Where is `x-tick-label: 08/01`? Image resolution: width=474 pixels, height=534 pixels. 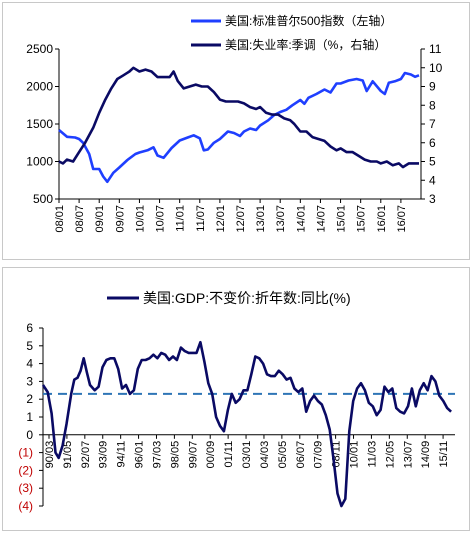
x-tick-label: 08/01 is located at coordinates (60, 219).